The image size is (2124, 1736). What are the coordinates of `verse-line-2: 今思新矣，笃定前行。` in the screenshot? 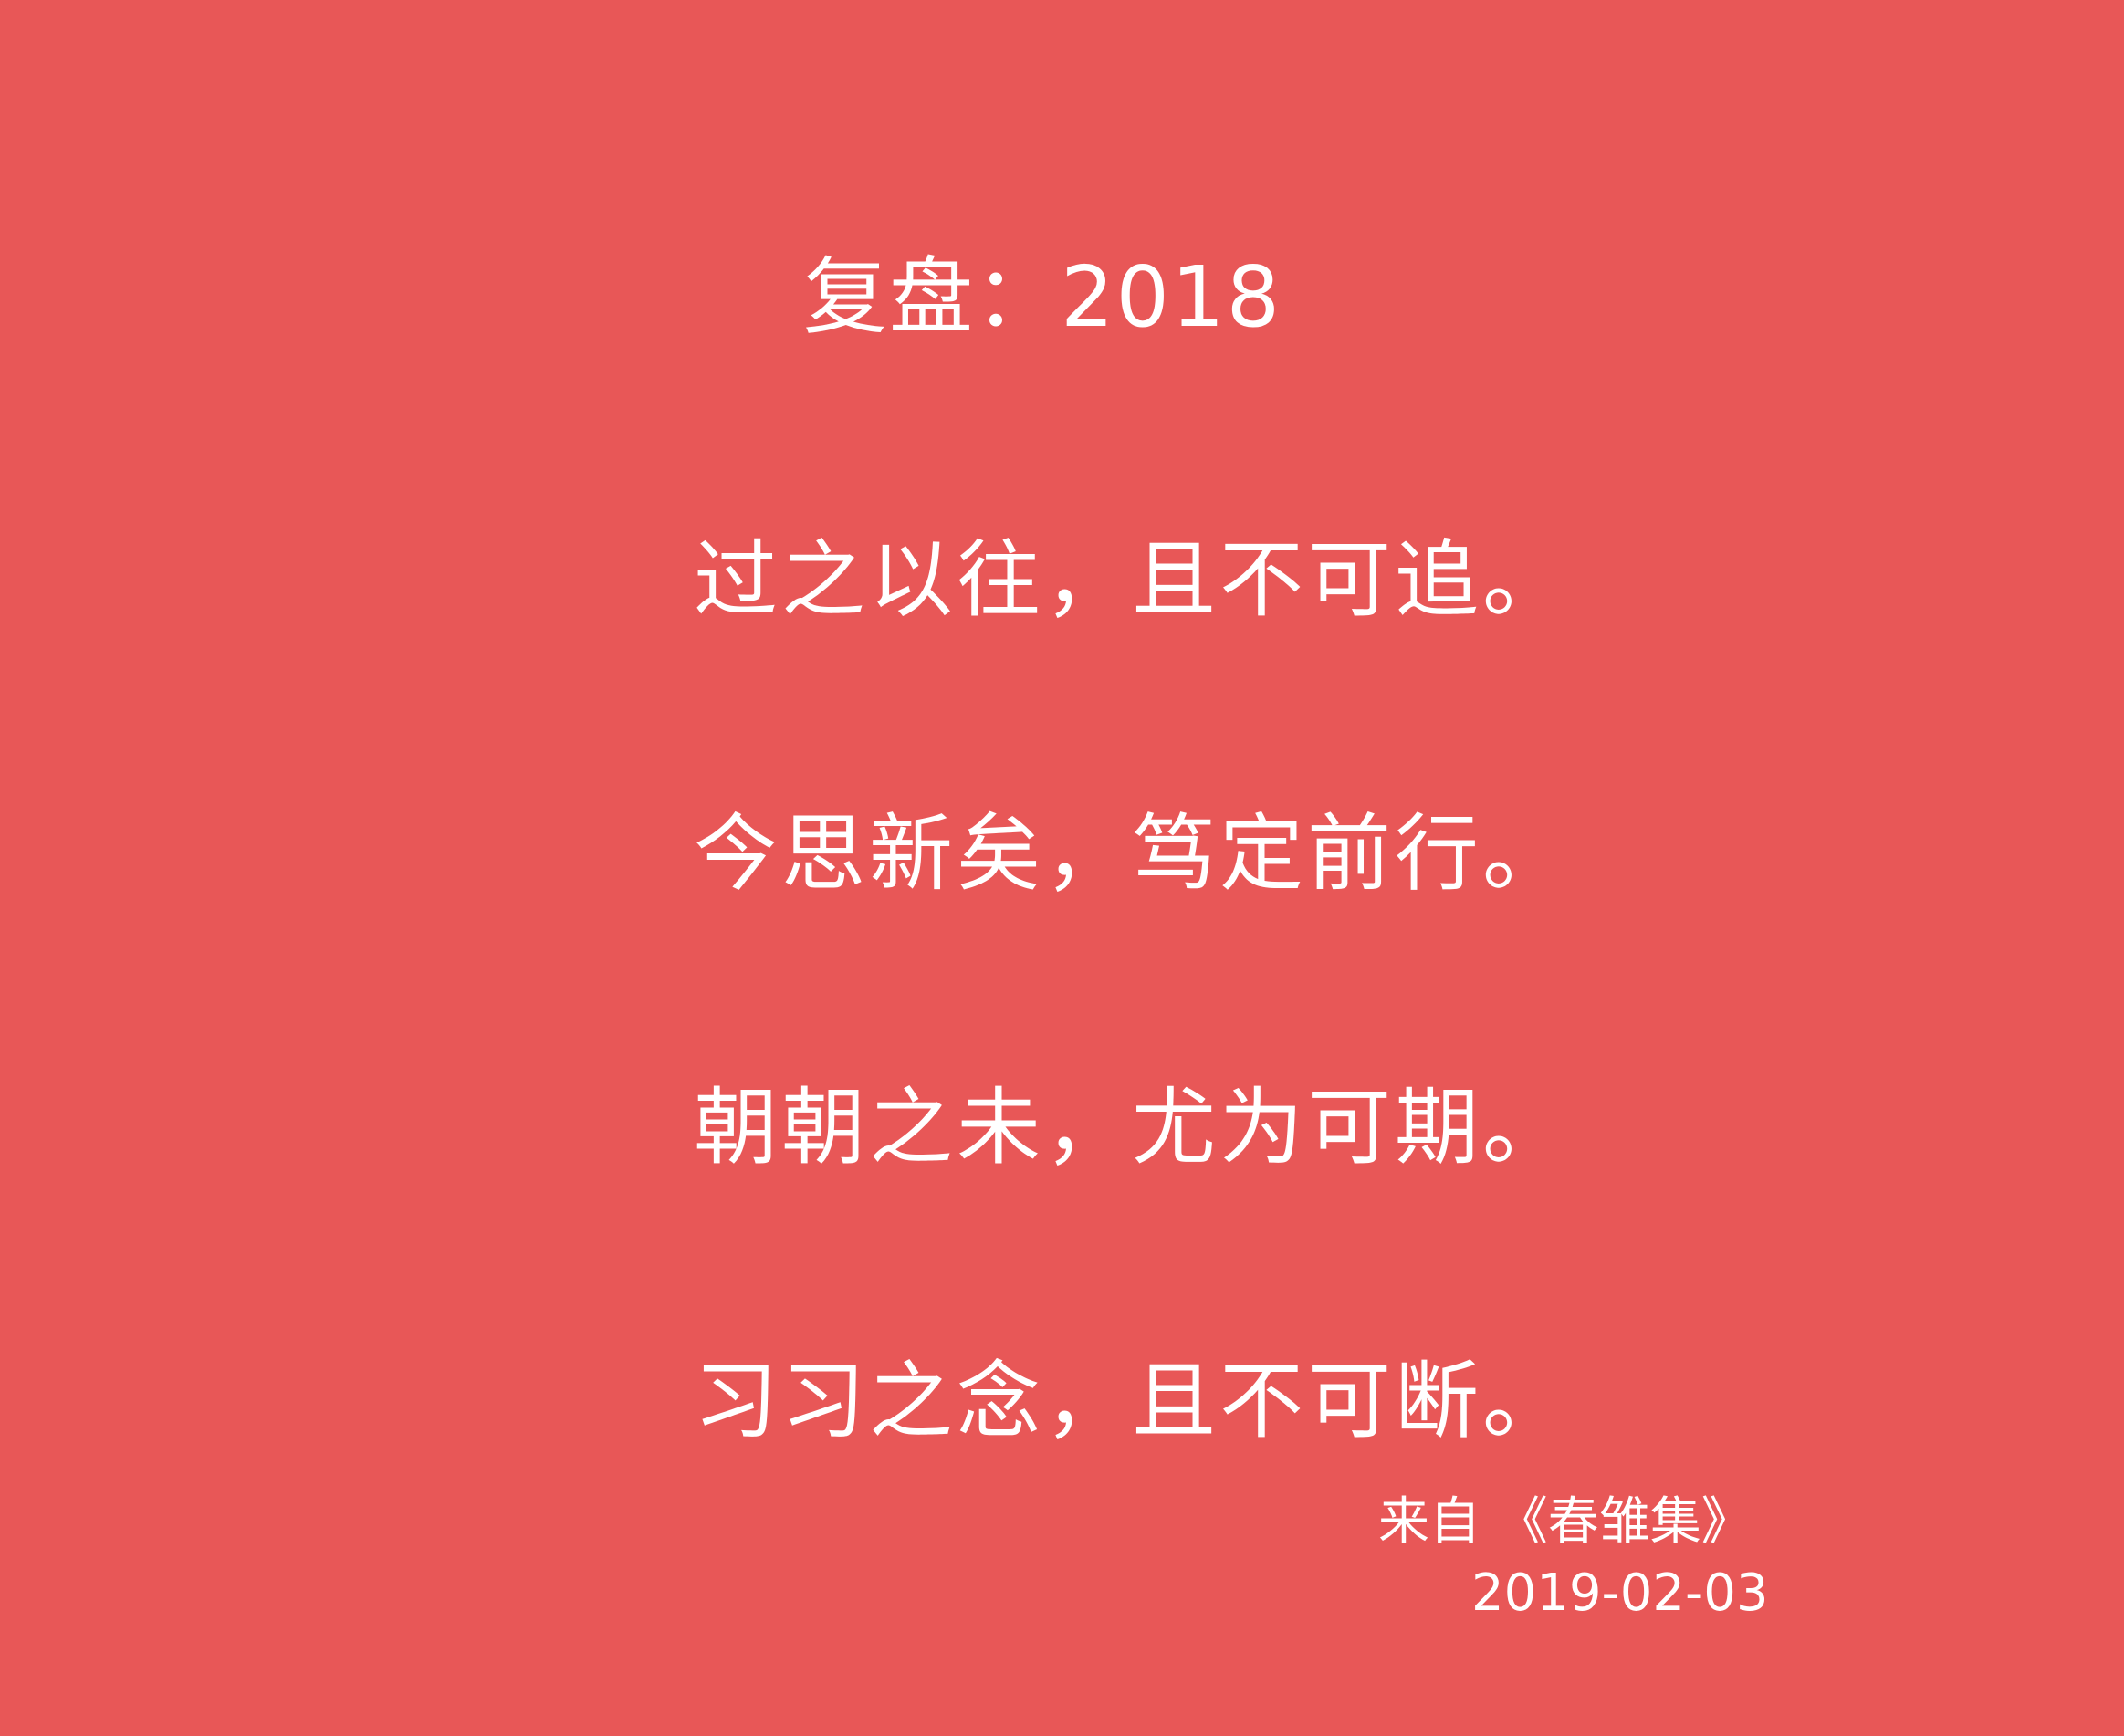 It's located at (1132, 854).